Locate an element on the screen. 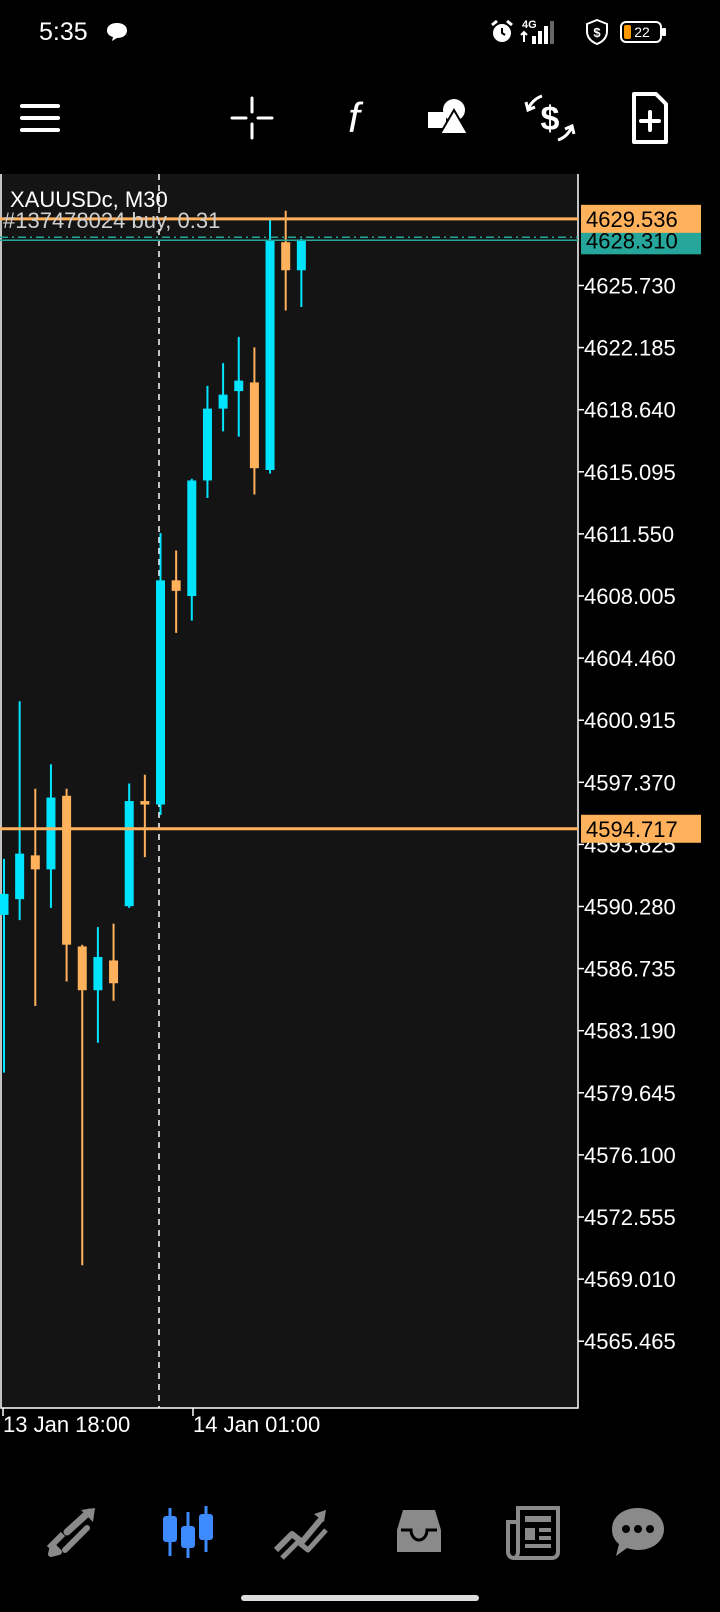  order-price-label: 4594.717 is located at coordinates (632, 829).